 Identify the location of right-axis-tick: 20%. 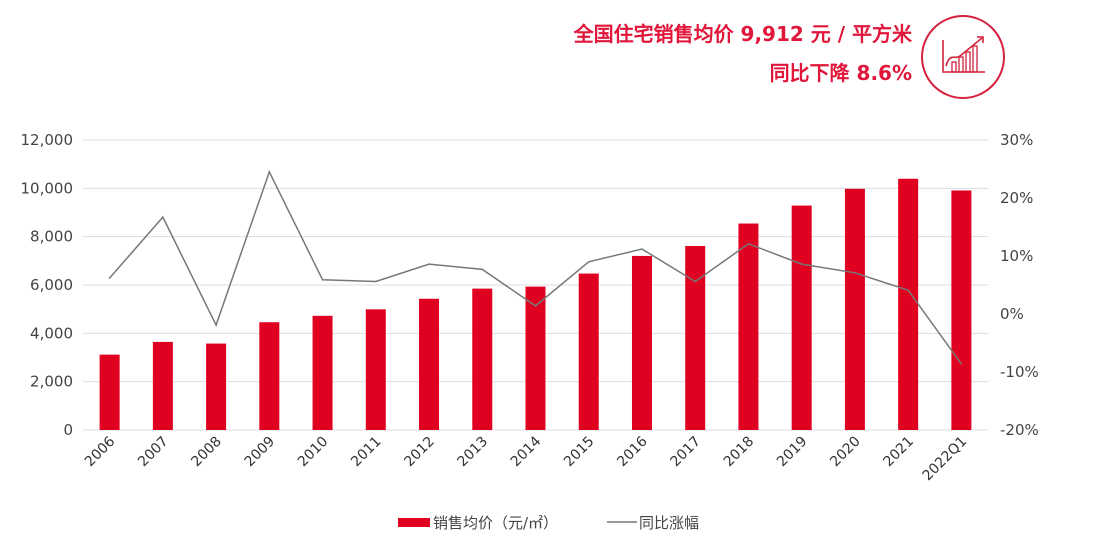
(1016, 198).